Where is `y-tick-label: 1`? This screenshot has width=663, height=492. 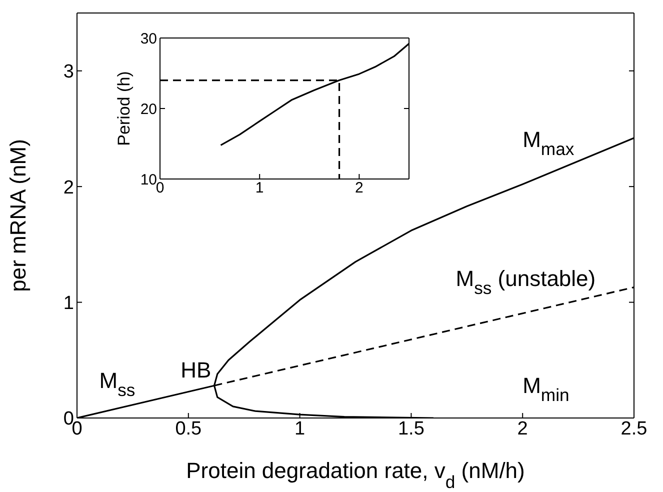
y-tick-label: 1 is located at coordinates (68, 303).